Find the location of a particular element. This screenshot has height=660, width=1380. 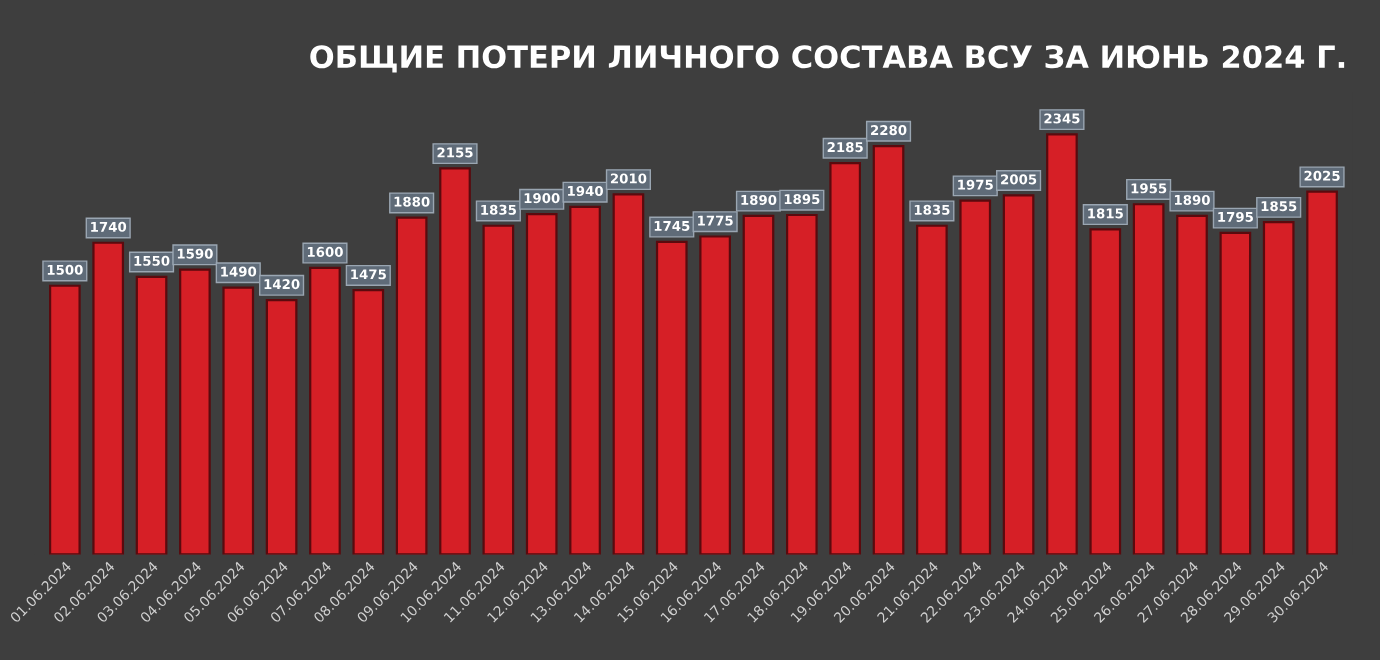

chart-title: ОБЩИЕ ПОТЕРИ ЛИЧНОГО СОСТАВА ВСУ ЗА ИЮНЬ 2024 Г. is located at coordinates (827, 59).